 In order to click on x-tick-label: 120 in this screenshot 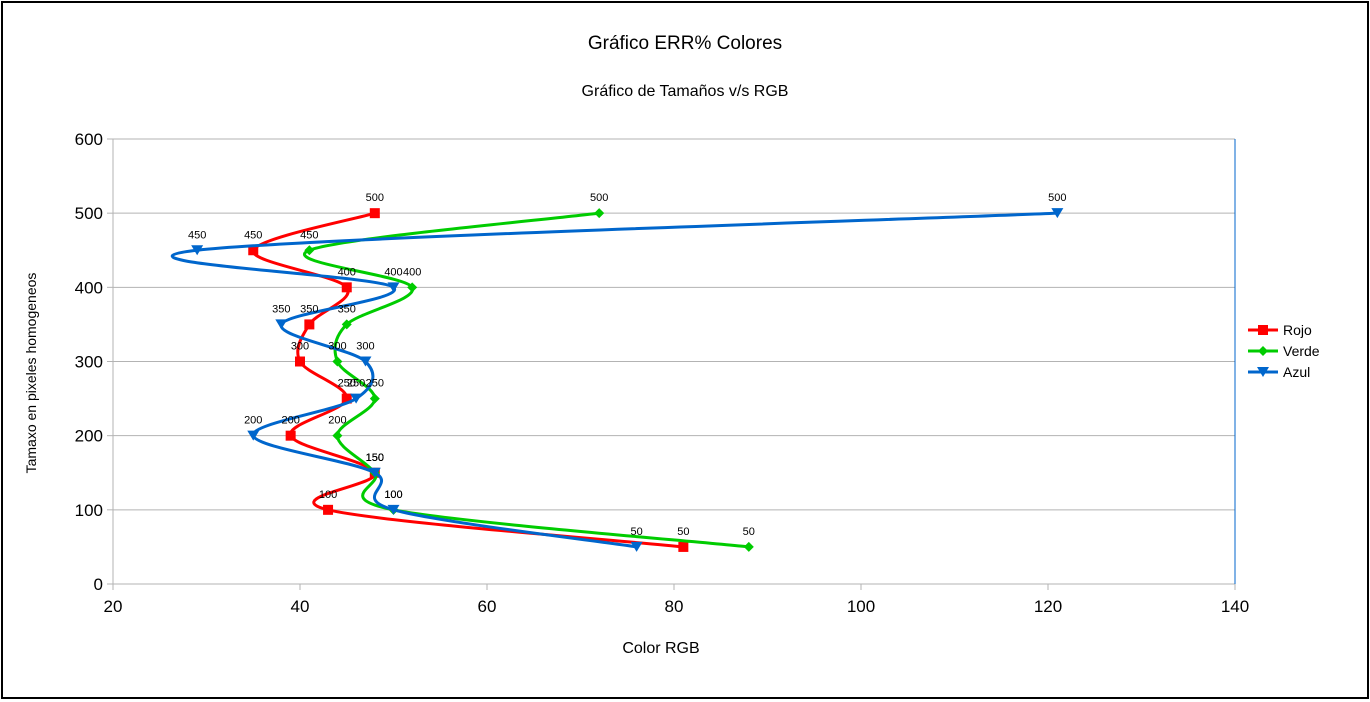, I will do `click(1048, 606)`.